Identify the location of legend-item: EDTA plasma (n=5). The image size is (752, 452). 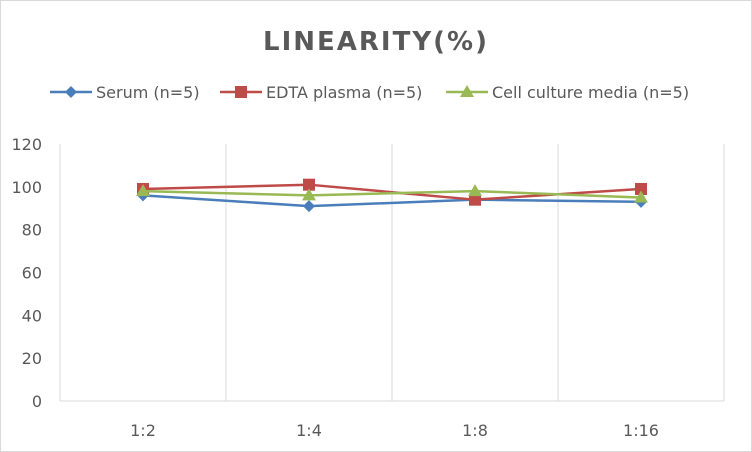
(321, 92).